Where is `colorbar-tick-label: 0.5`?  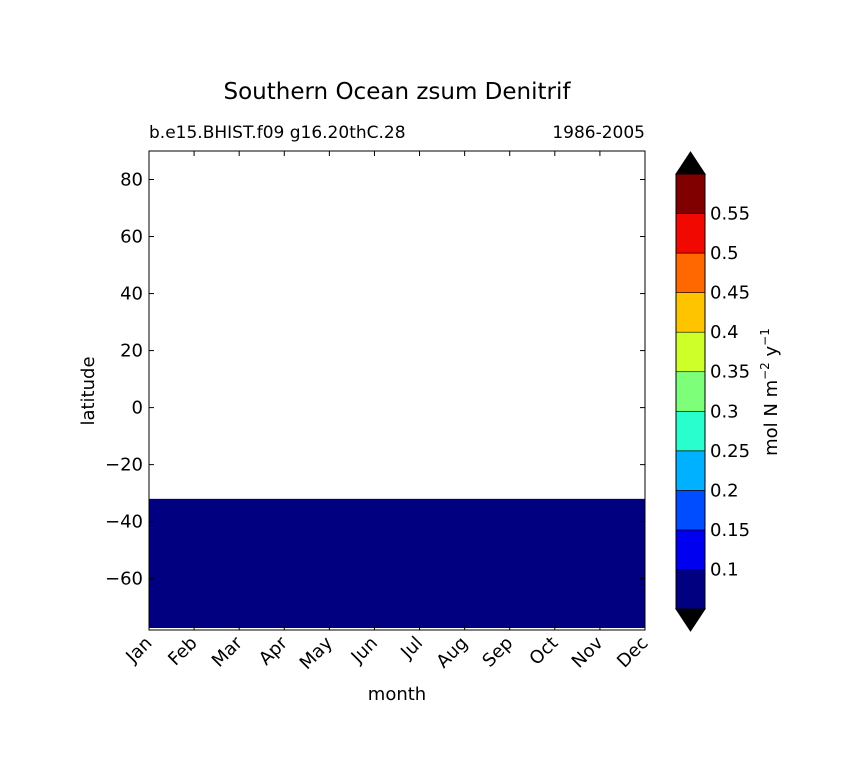
colorbar-tick-label: 0.5 is located at coordinates (724, 253).